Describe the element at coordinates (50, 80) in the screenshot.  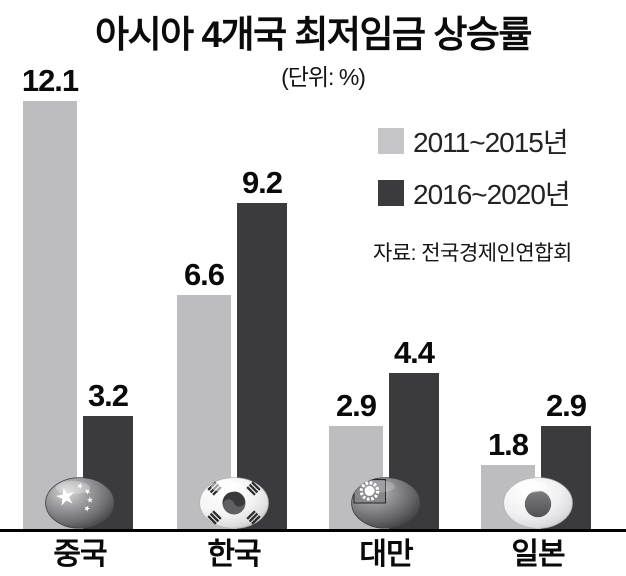
I see `value-label: 12.1` at that location.